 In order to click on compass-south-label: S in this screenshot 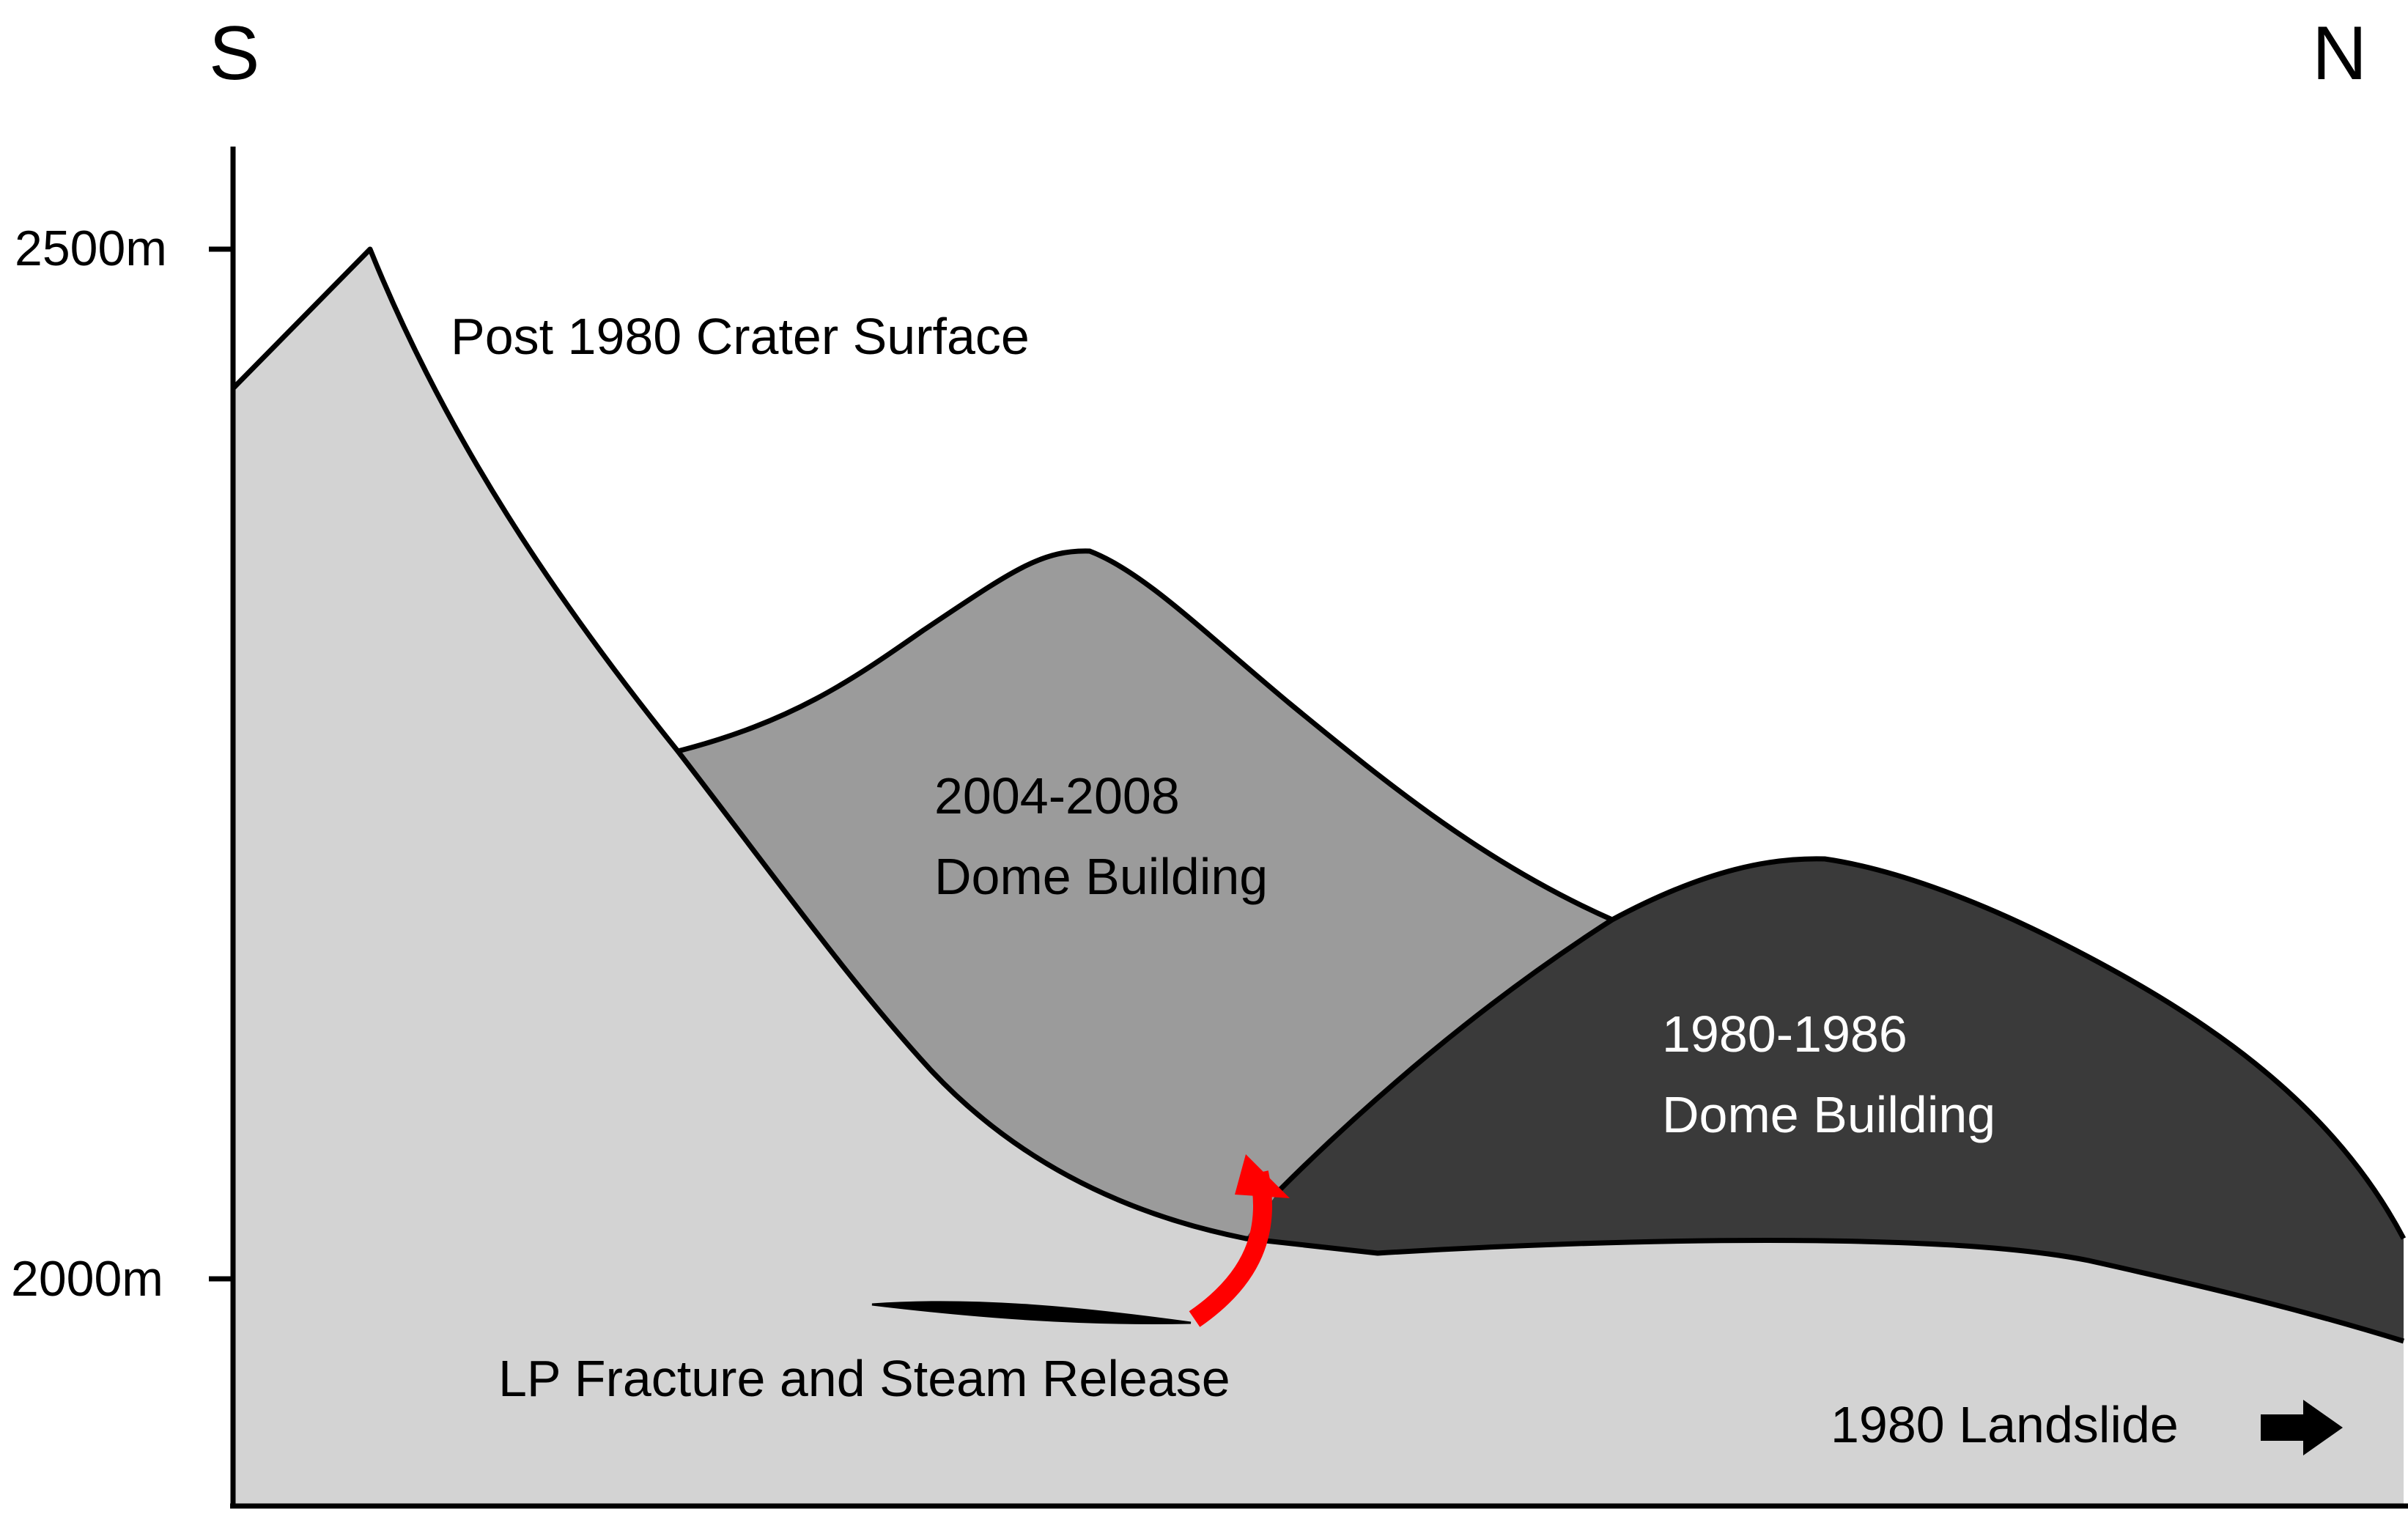, I will do `click(234, 54)`.